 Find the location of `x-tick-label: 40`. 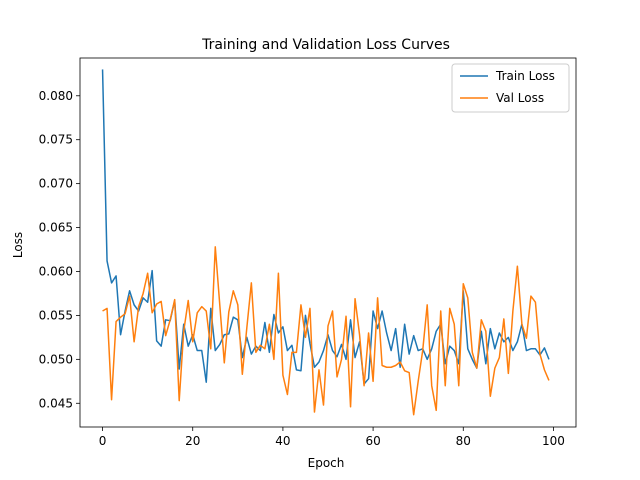

x-tick-label: 40 is located at coordinates (282, 441).